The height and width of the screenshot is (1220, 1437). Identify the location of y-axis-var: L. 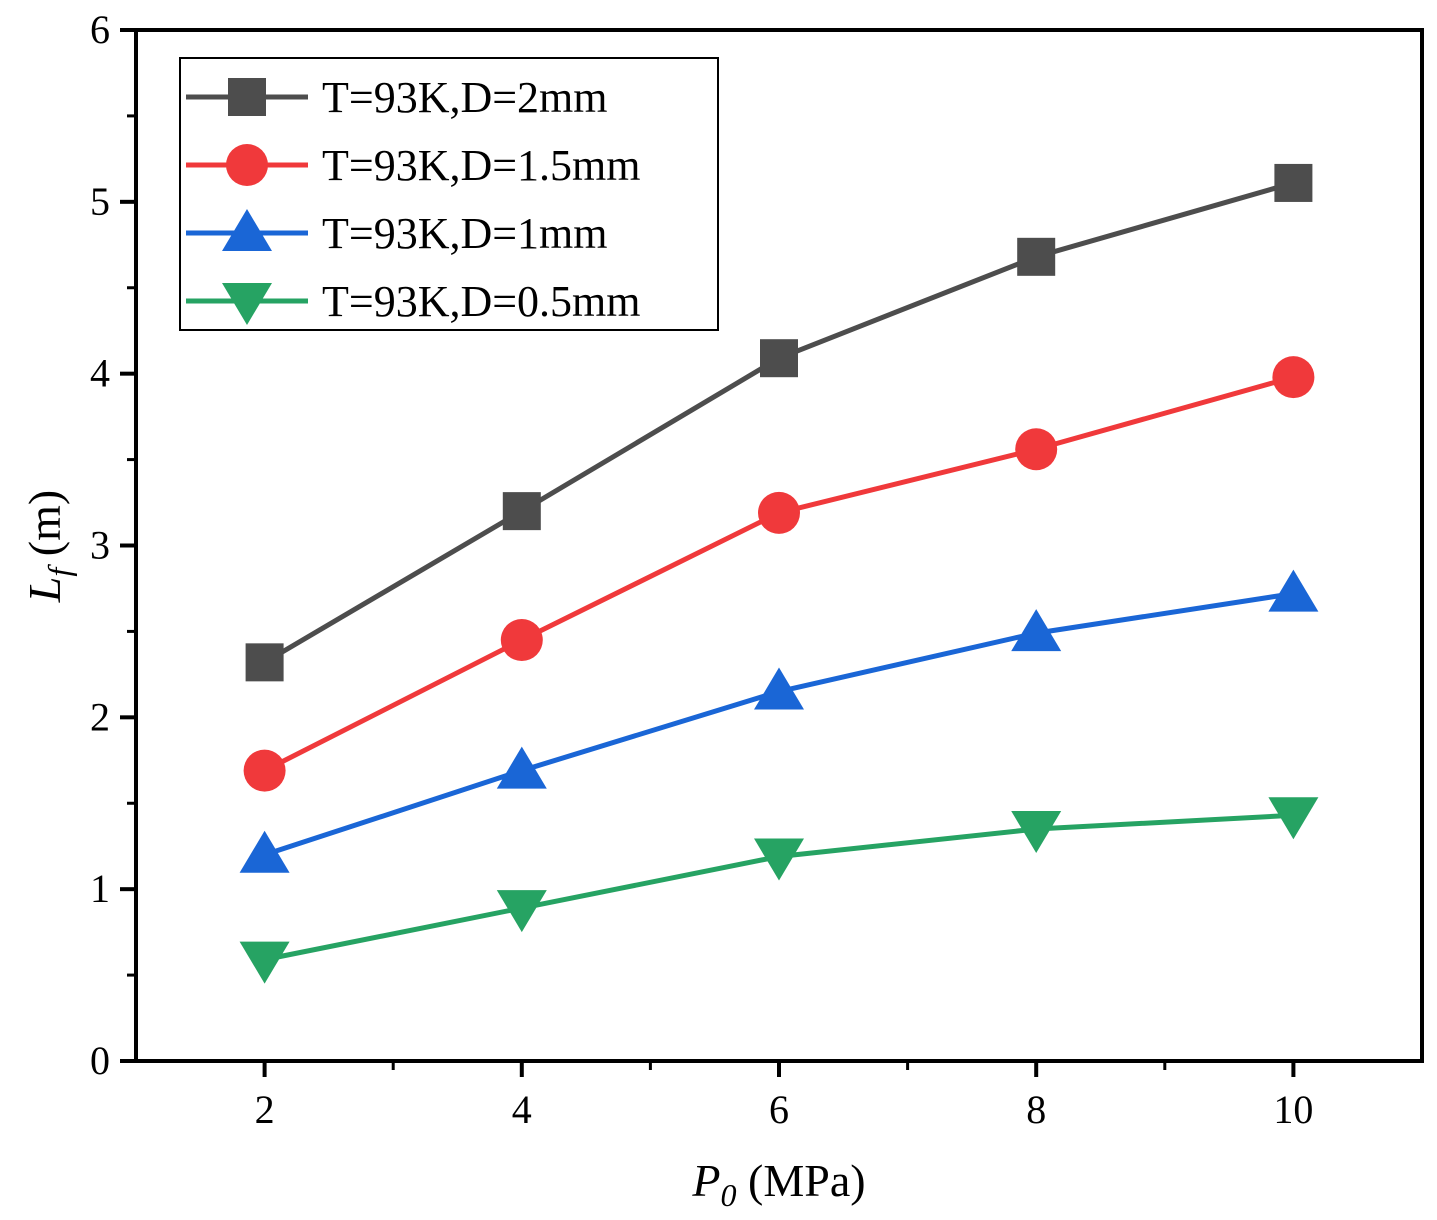
(44, 590).